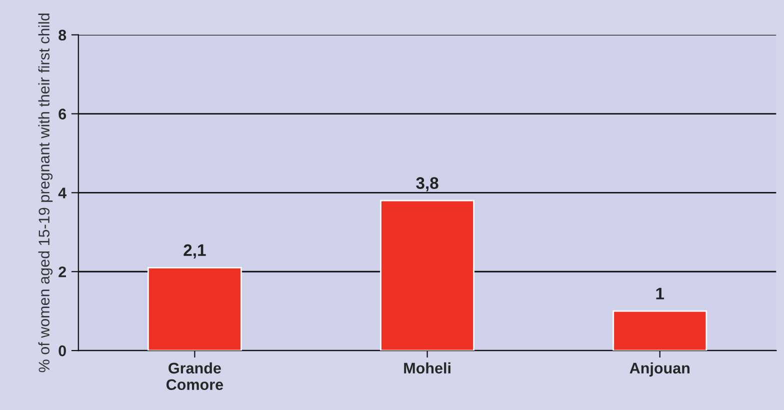 The image size is (784, 410). I want to click on x-tick-label: Grande Comore, so click(195, 376).